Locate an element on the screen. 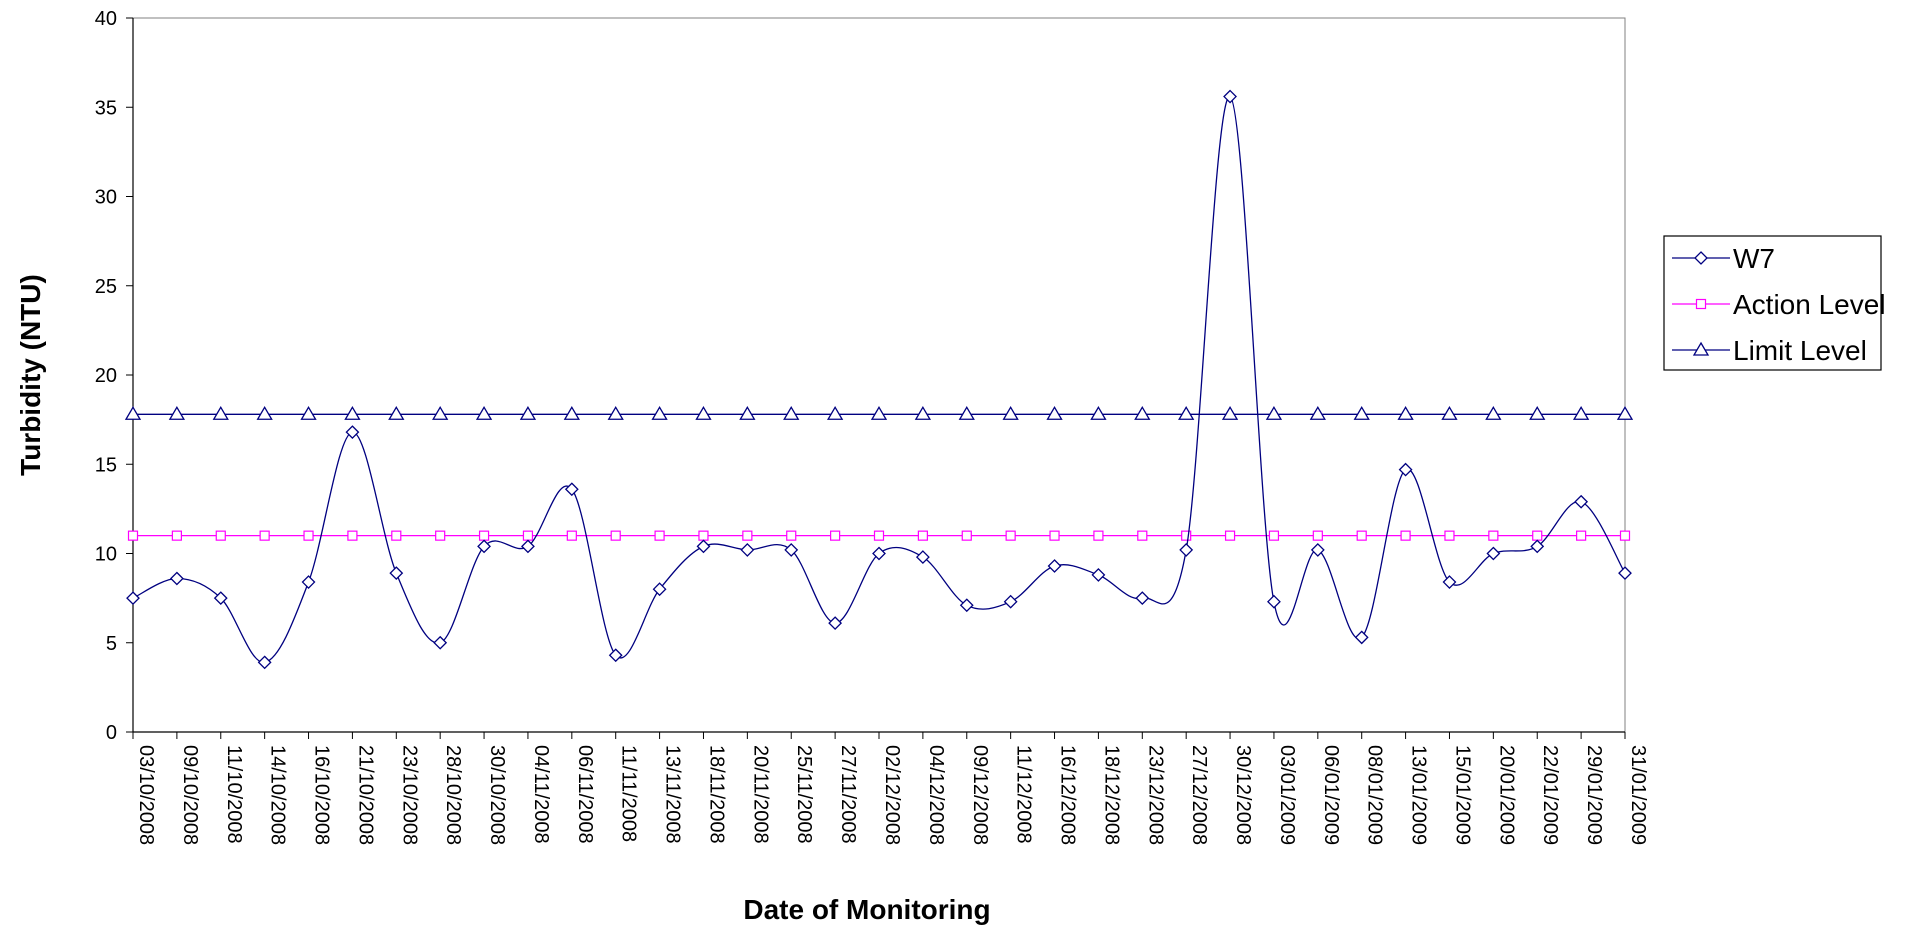 The width and height of the screenshot is (1925, 930). x-tick-label: 27/11/2008 is located at coordinates (848, 794).